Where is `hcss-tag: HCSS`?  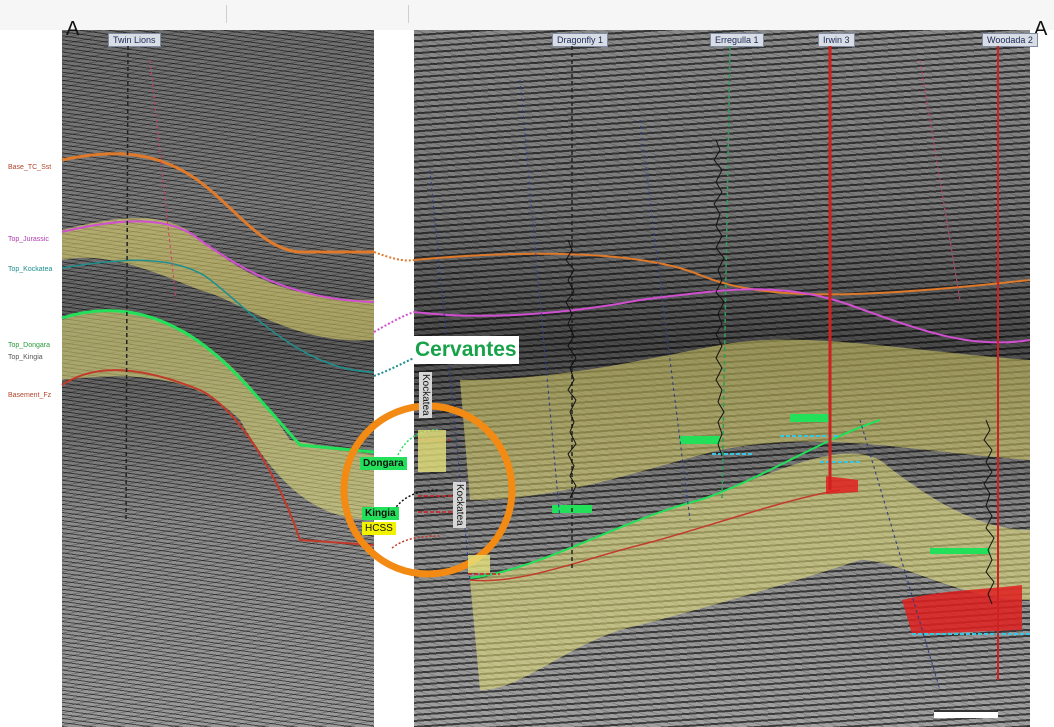 hcss-tag: HCSS is located at coordinates (379, 528).